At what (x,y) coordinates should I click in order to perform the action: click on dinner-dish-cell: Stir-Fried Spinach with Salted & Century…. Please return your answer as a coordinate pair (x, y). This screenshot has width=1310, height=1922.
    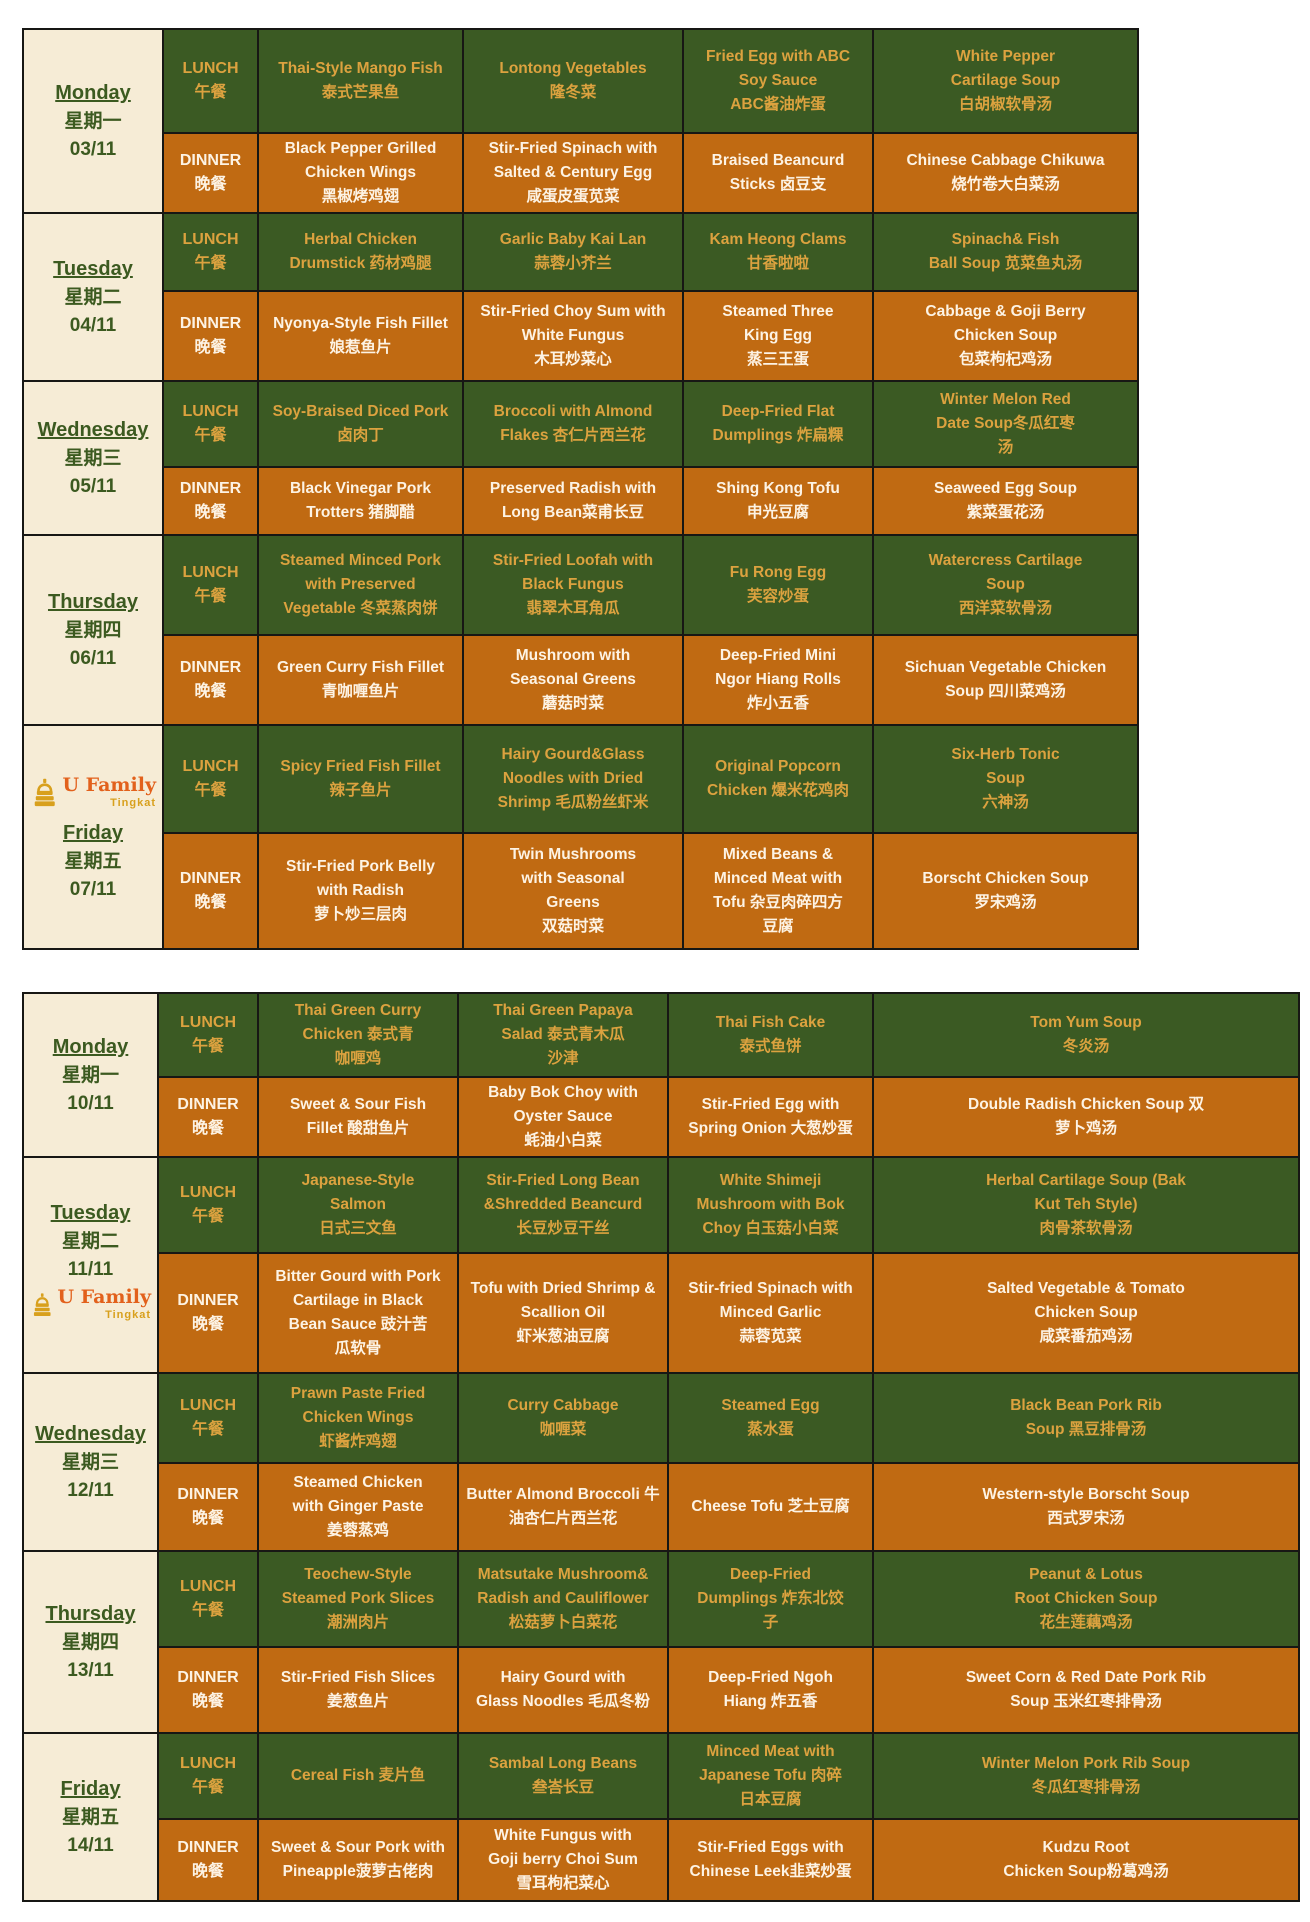
    Looking at the image, I should click on (573, 173).